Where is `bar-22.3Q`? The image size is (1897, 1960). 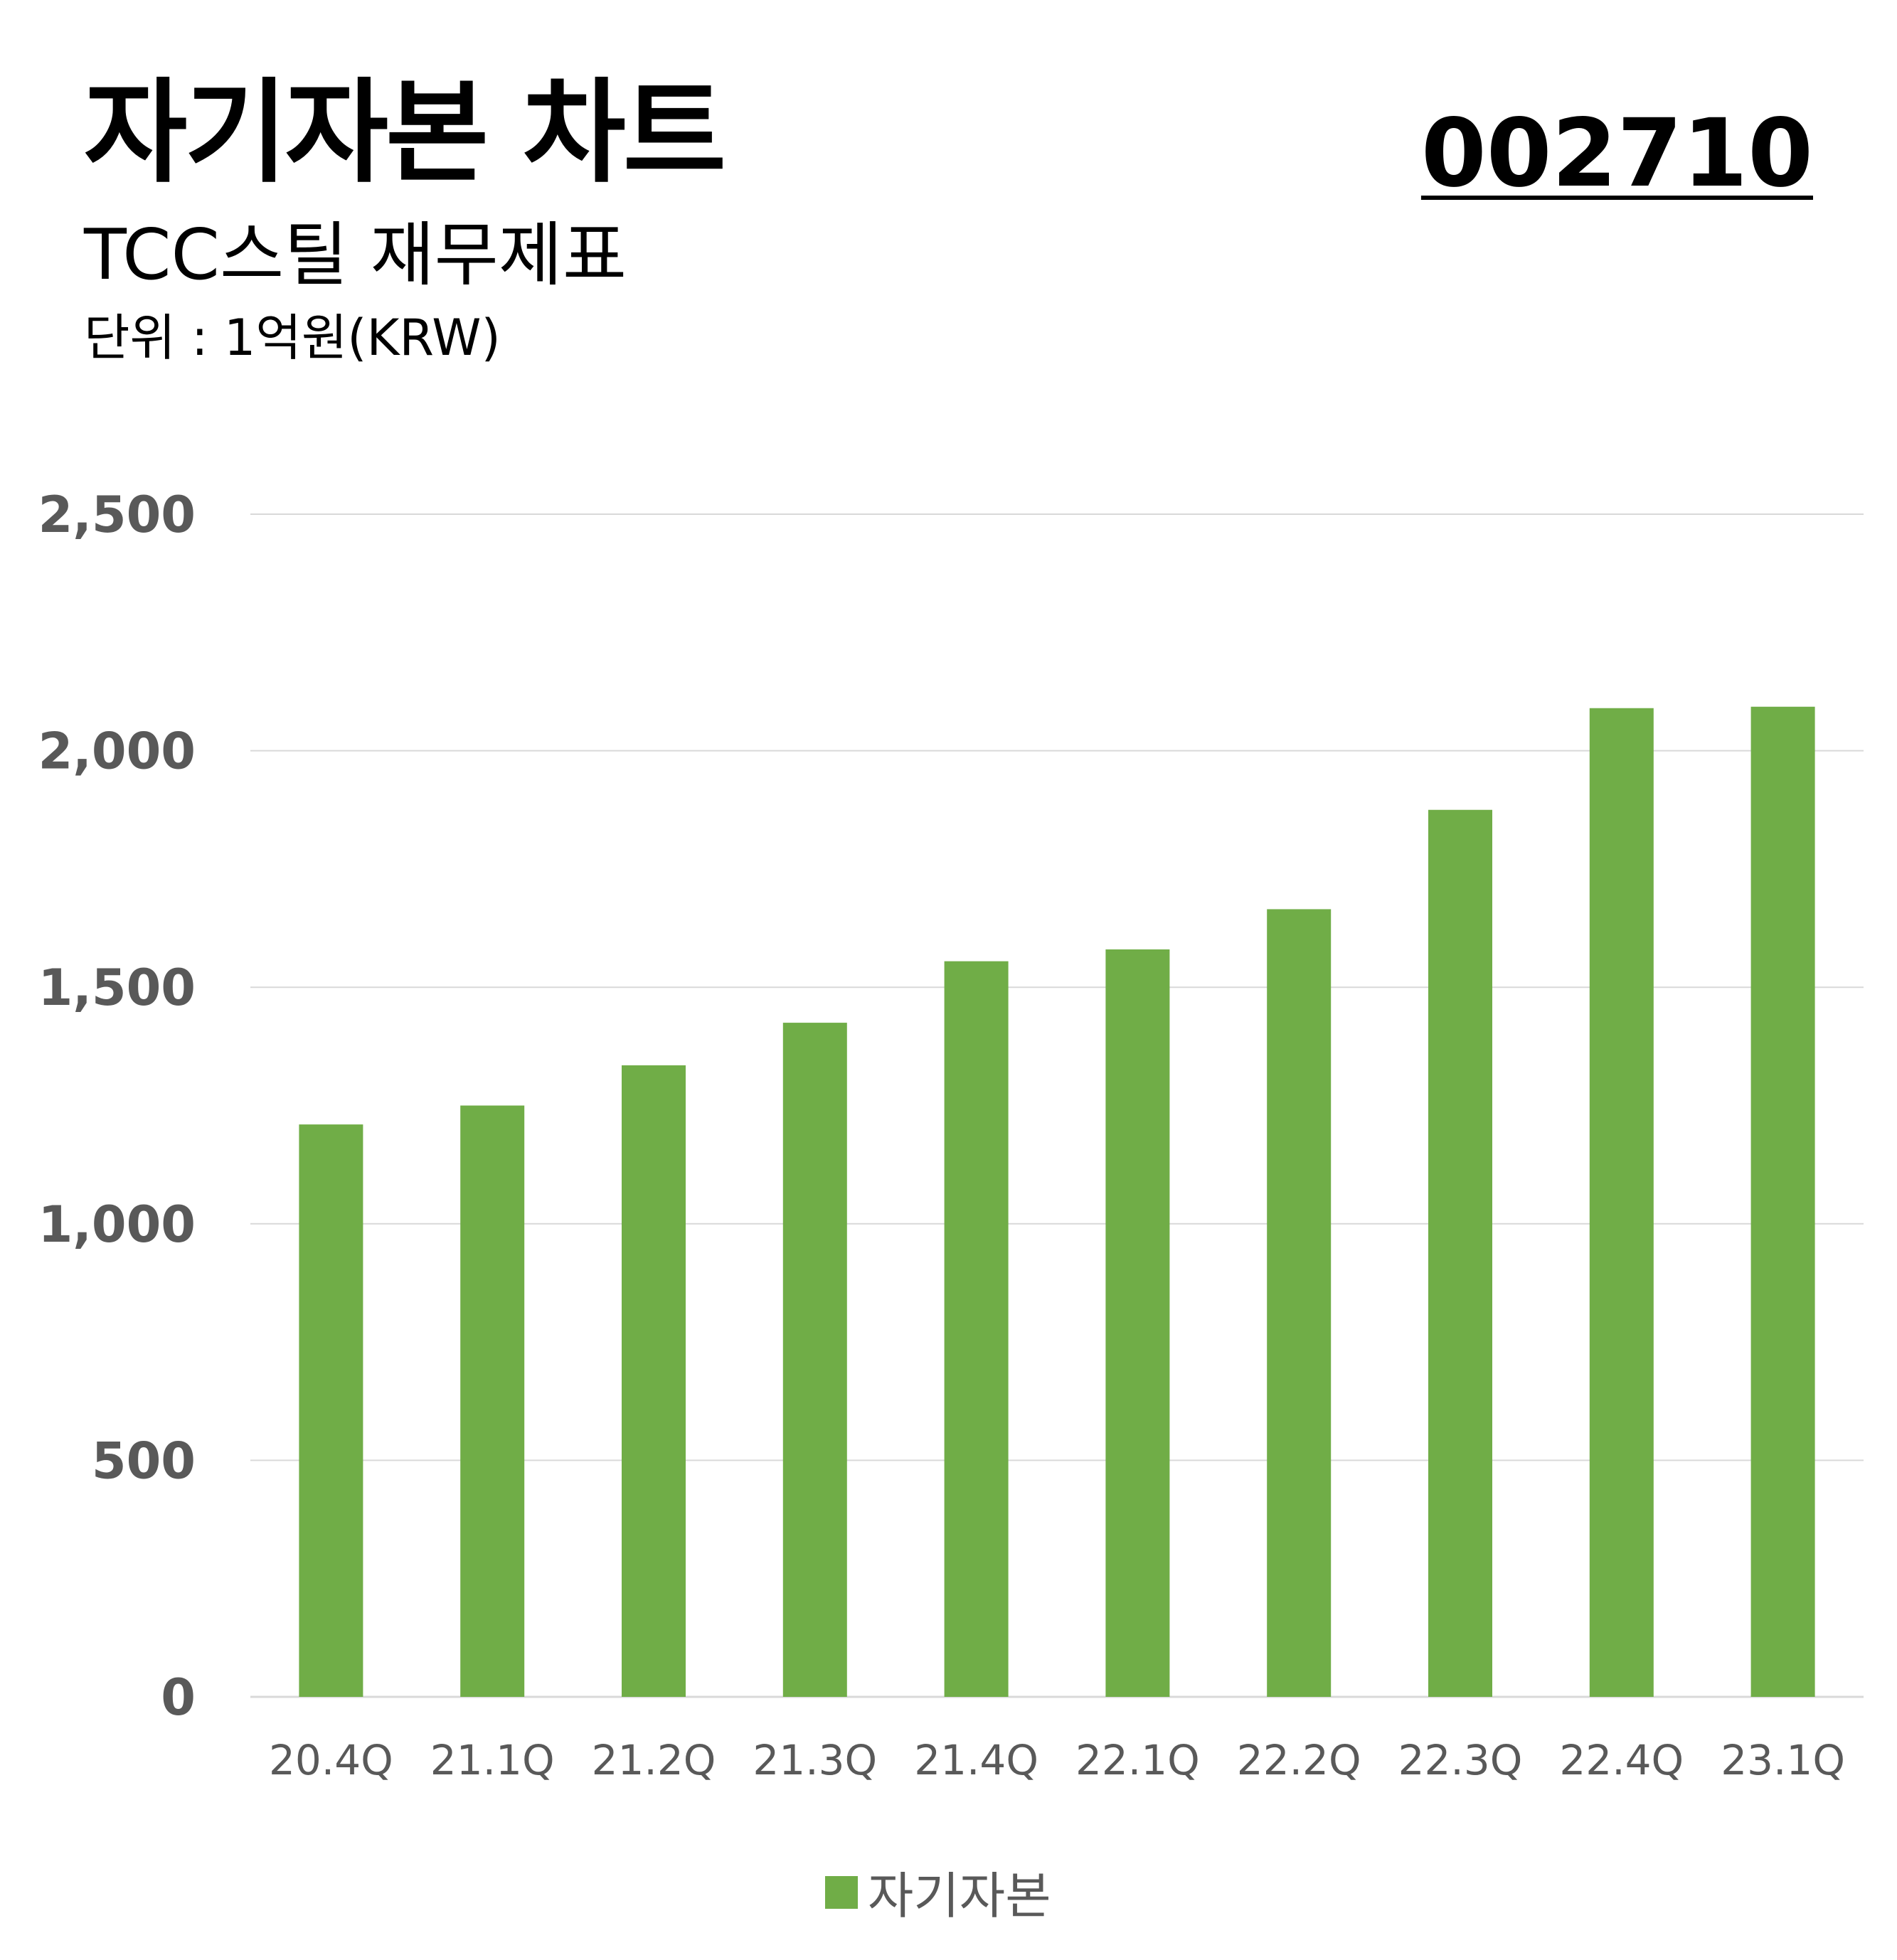 bar-22.3Q is located at coordinates (1460, 1253).